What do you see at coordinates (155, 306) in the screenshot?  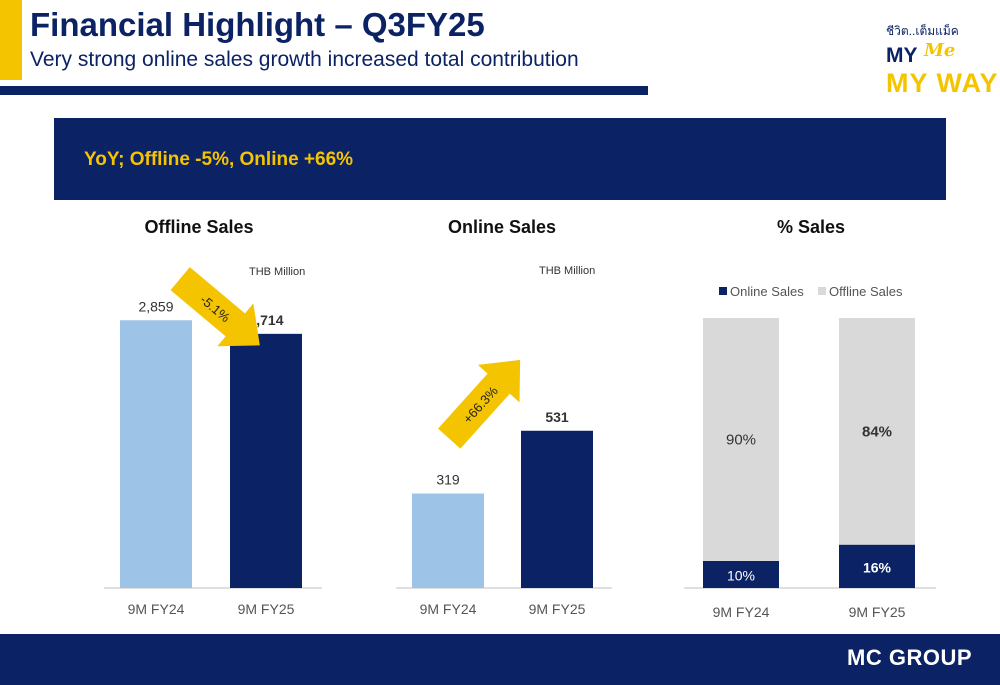 I see `offline-sales-value-label-1: 2,859` at bounding box center [155, 306].